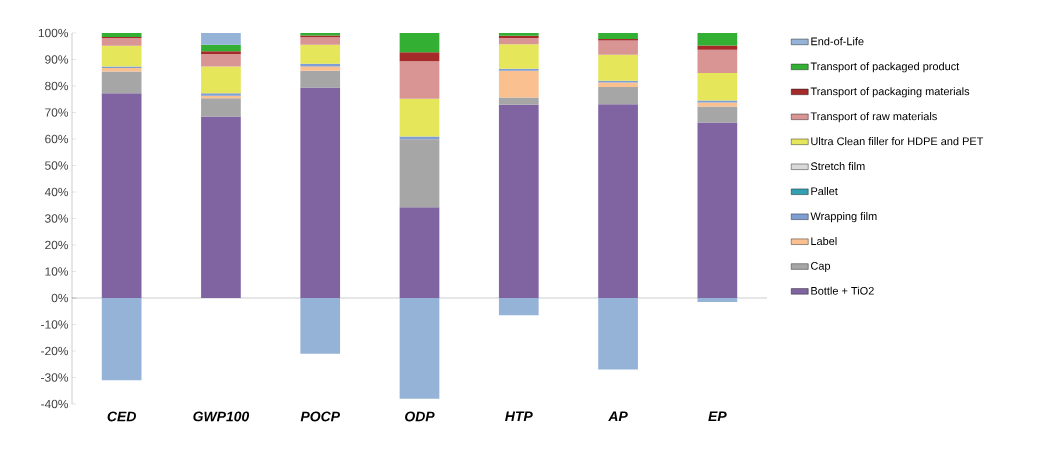 The width and height of the screenshot is (1056, 461). Describe the element at coordinates (55, 324) in the screenshot. I see `y-tick-label: -10%` at that location.